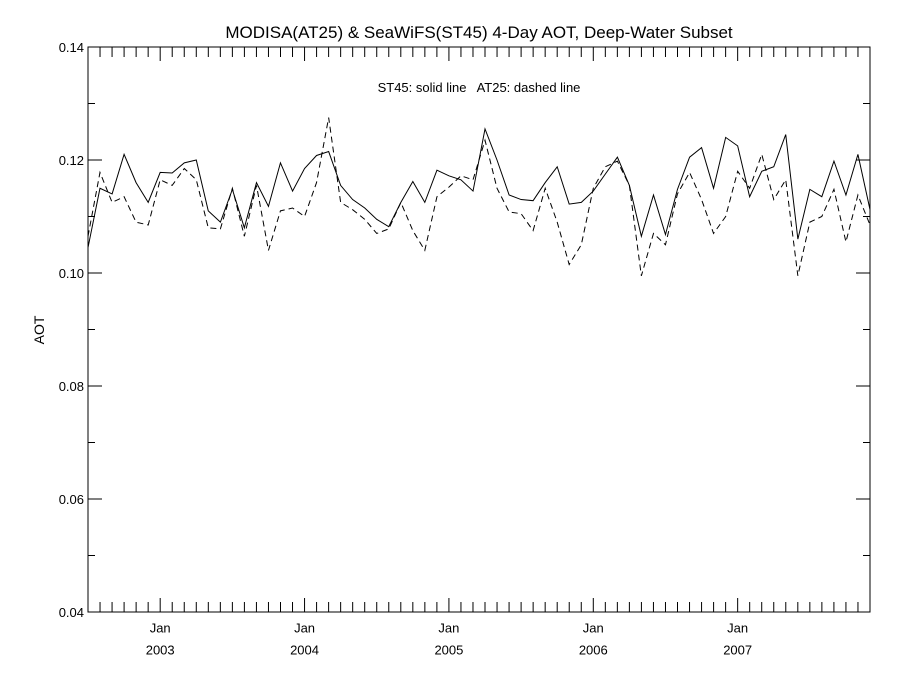 The height and width of the screenshot is (675, 900). I want to click on line-style-annotation: ST45: solid line AT25: dashed line, so click(479, 87).